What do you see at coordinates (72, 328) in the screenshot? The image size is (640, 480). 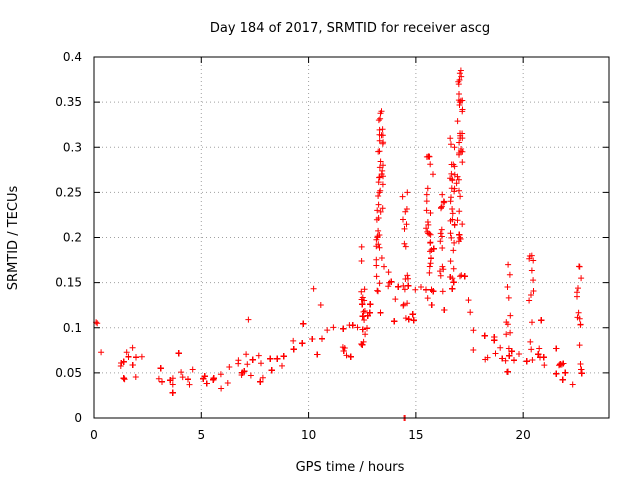 I see `y-tick-label: 0.1` at bounding box center [72, 328].